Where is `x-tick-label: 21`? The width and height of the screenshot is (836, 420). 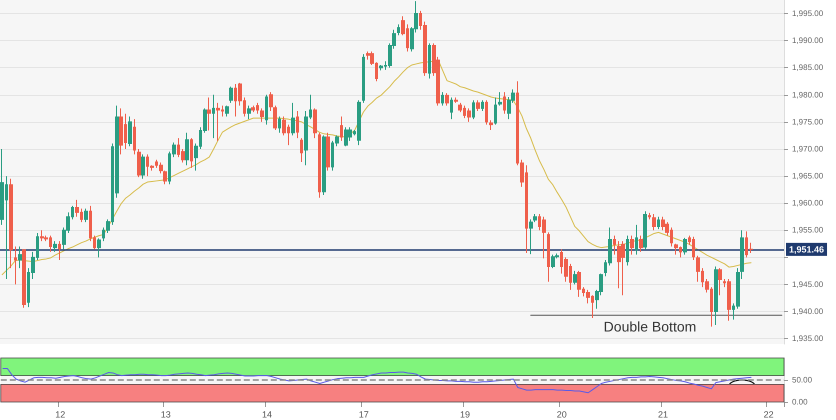 x-tick-label: 21 is located at coordinates (663, 415).